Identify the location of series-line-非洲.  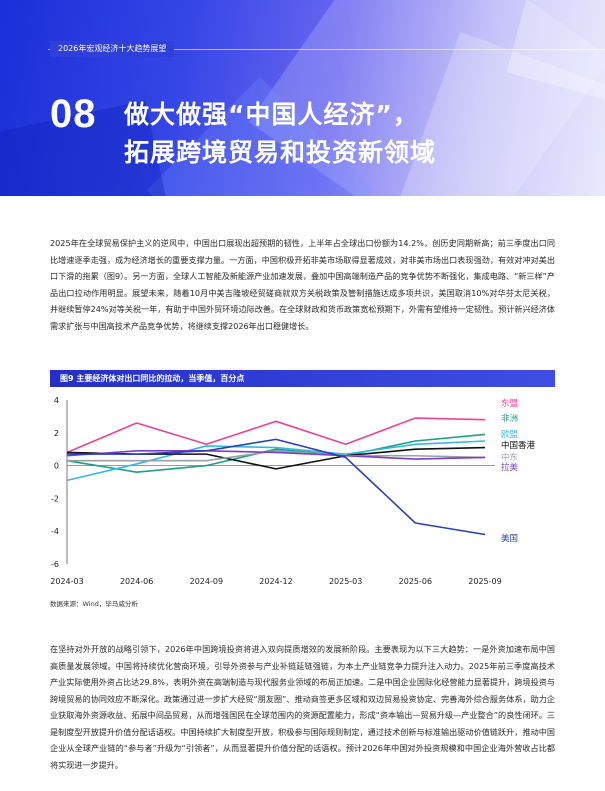
(276, 453).